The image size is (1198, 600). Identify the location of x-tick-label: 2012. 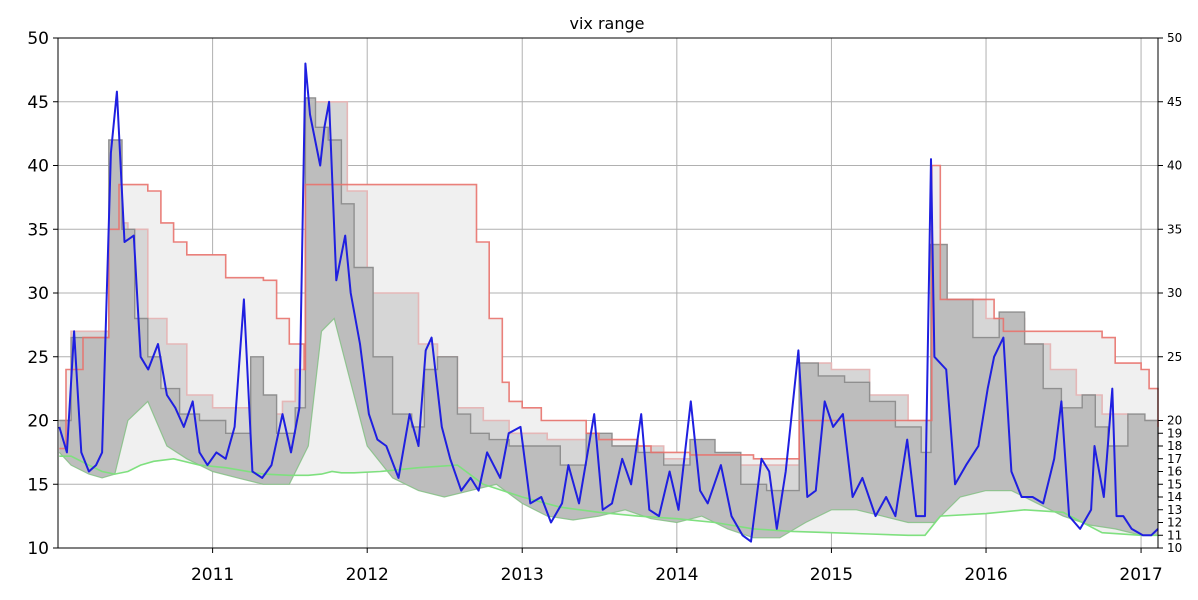
(367, 575).